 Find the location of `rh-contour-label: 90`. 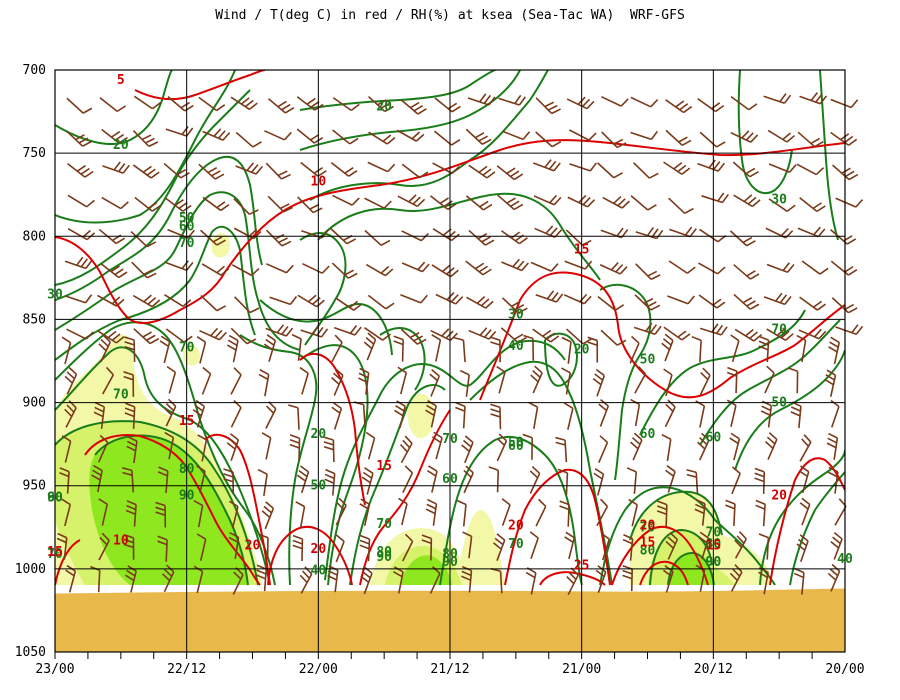

rh-contour-label: 90 is located at coordinates (187, 496).